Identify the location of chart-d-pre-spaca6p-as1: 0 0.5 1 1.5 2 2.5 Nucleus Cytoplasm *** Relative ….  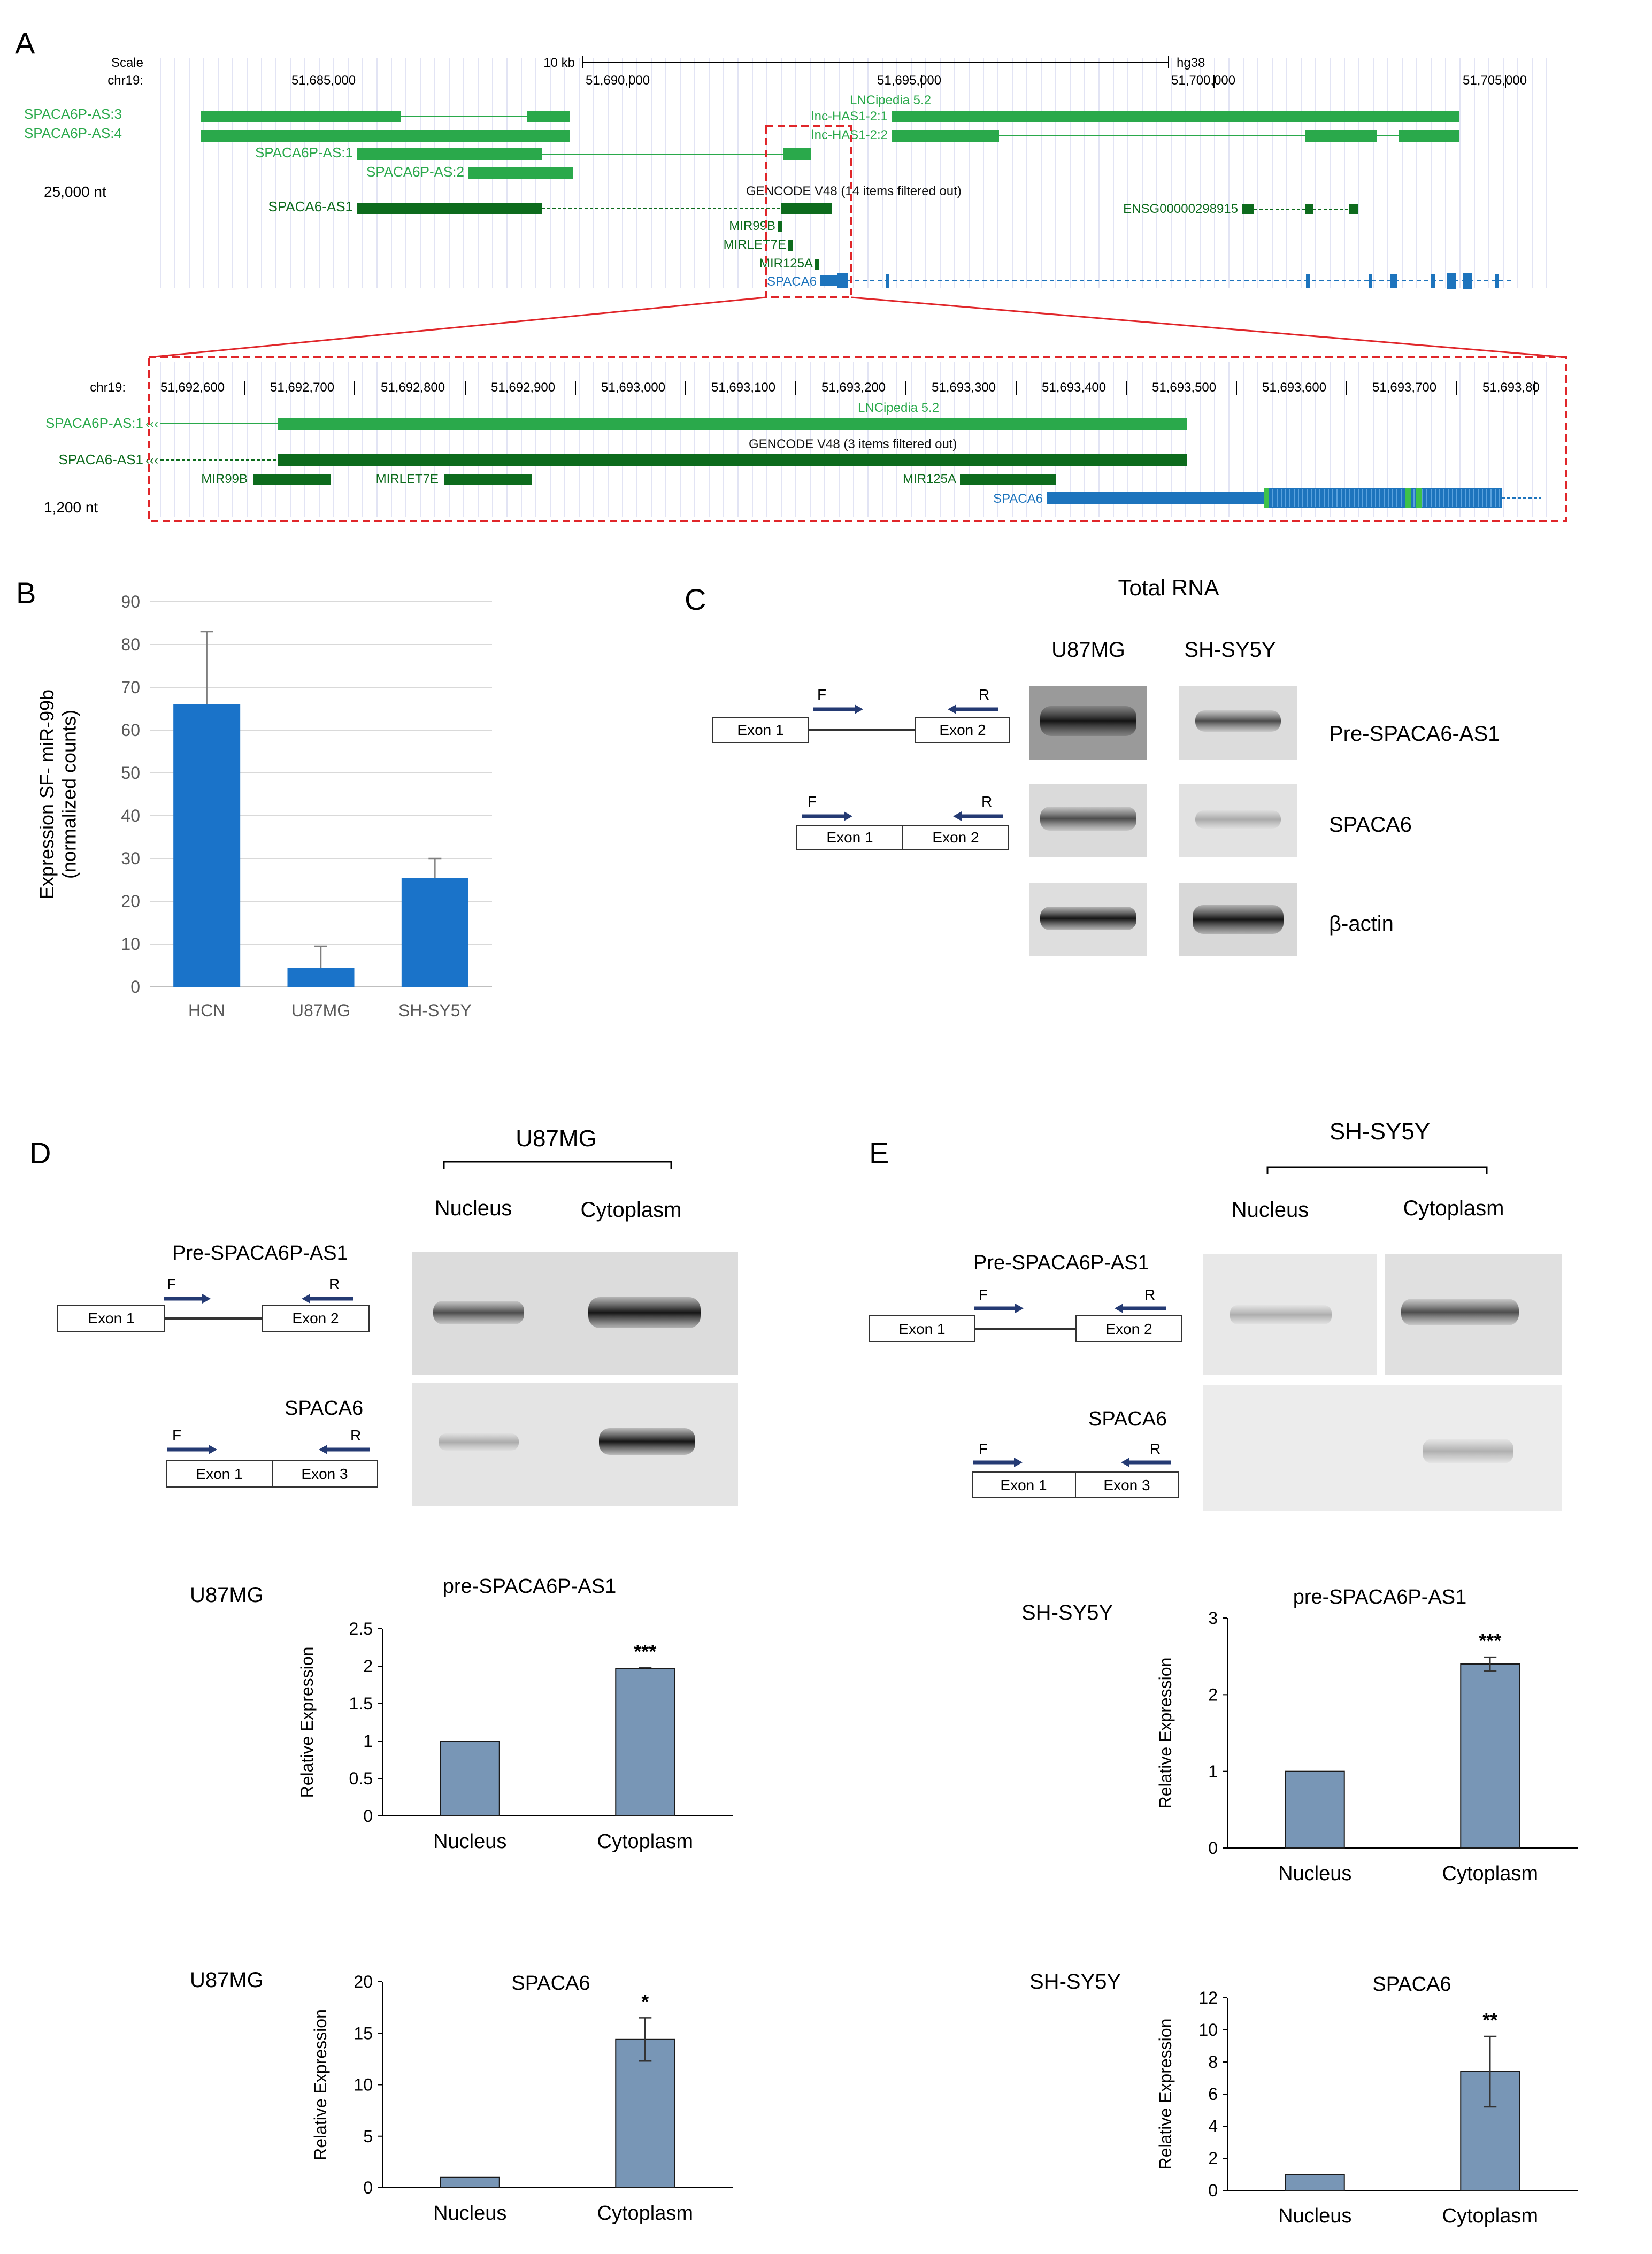
(461, 1714).